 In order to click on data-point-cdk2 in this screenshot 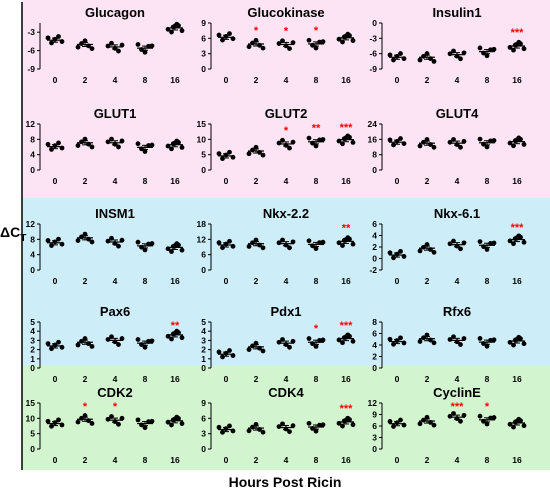, I will do `click(58, 420)`.